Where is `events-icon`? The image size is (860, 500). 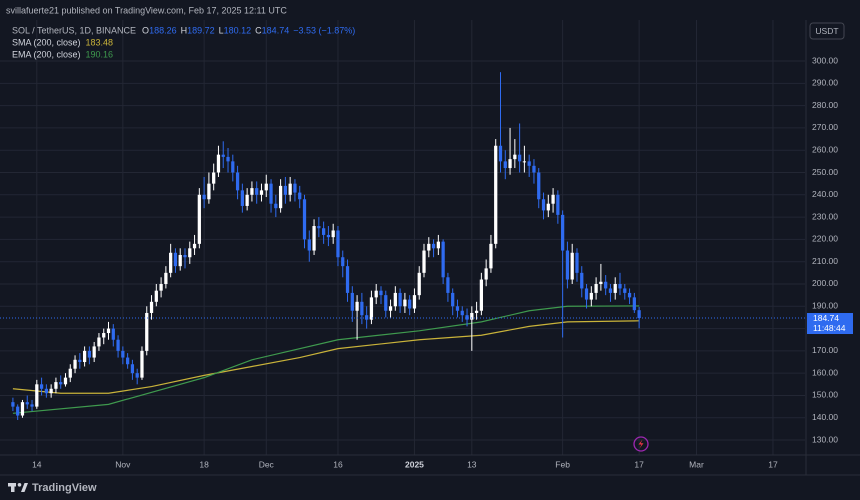 events-icon is located at coordinates (641, 444).